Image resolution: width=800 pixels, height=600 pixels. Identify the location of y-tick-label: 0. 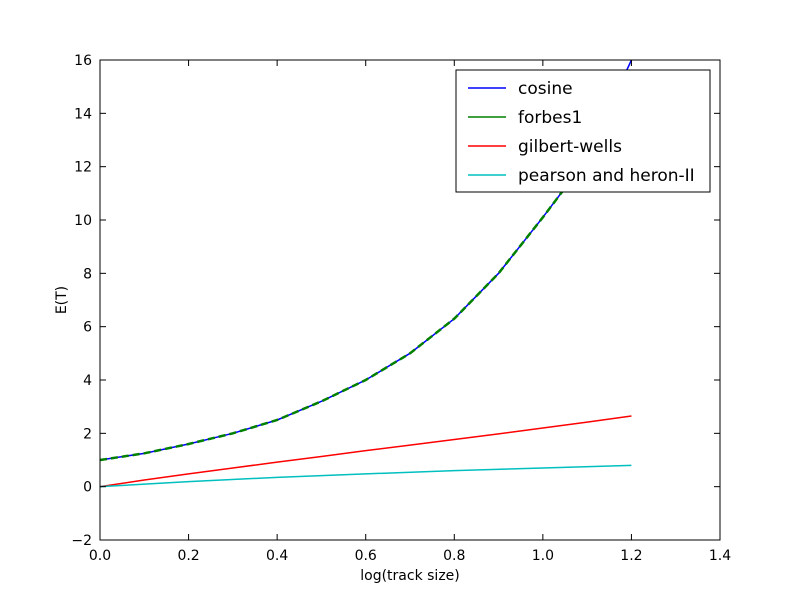
(87, 488).